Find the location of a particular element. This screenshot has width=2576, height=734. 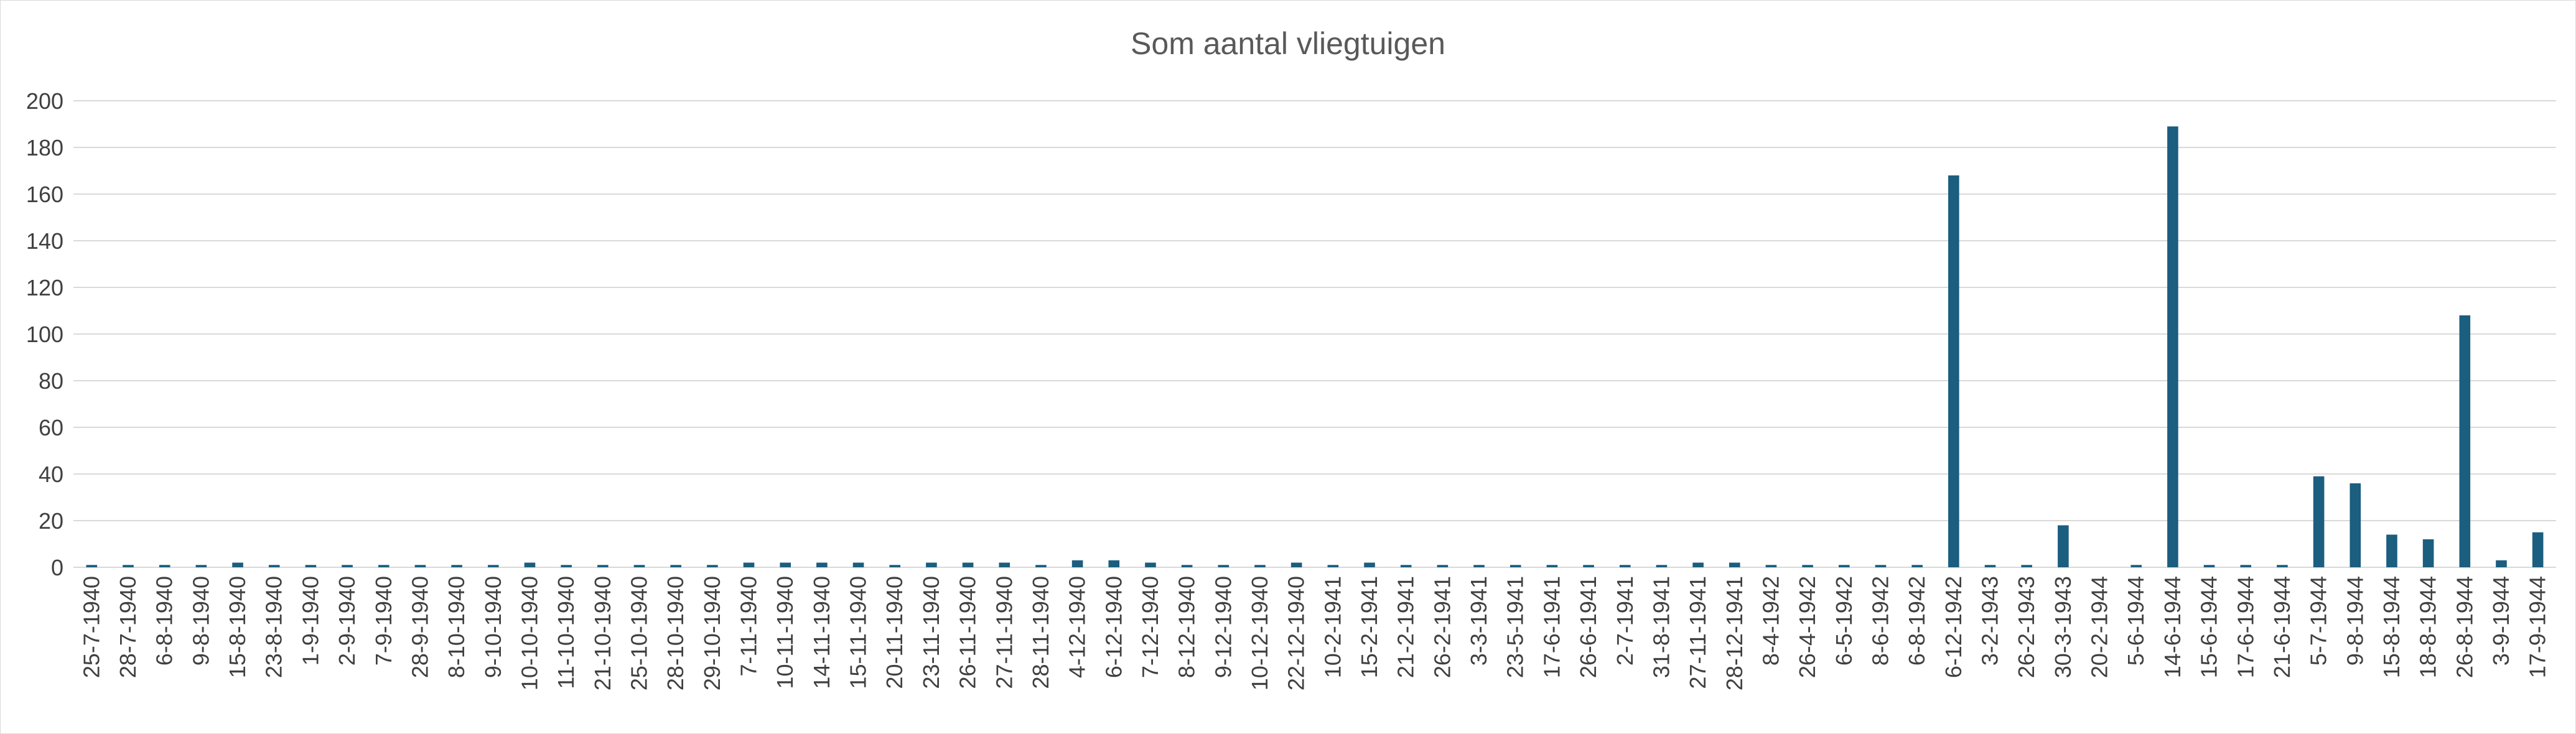

x-tick-label: 3-2-1943 is located at coordinates (1990, 621).